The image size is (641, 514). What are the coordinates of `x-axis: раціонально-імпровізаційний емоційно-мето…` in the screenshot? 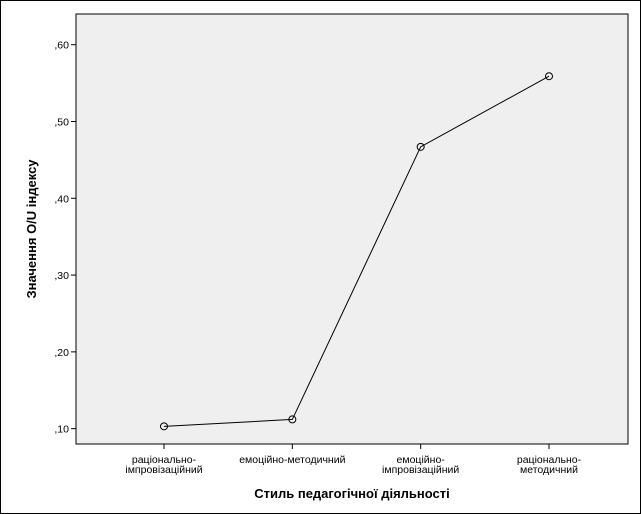 It's located at (353, 460).